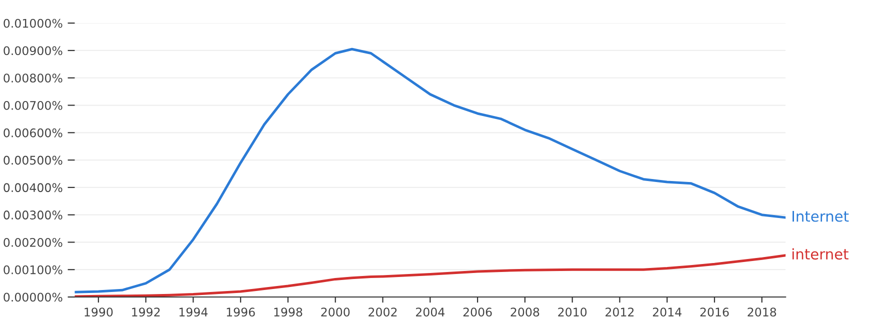  I want to click on x-tick-label: 1992, so click(146, 312).